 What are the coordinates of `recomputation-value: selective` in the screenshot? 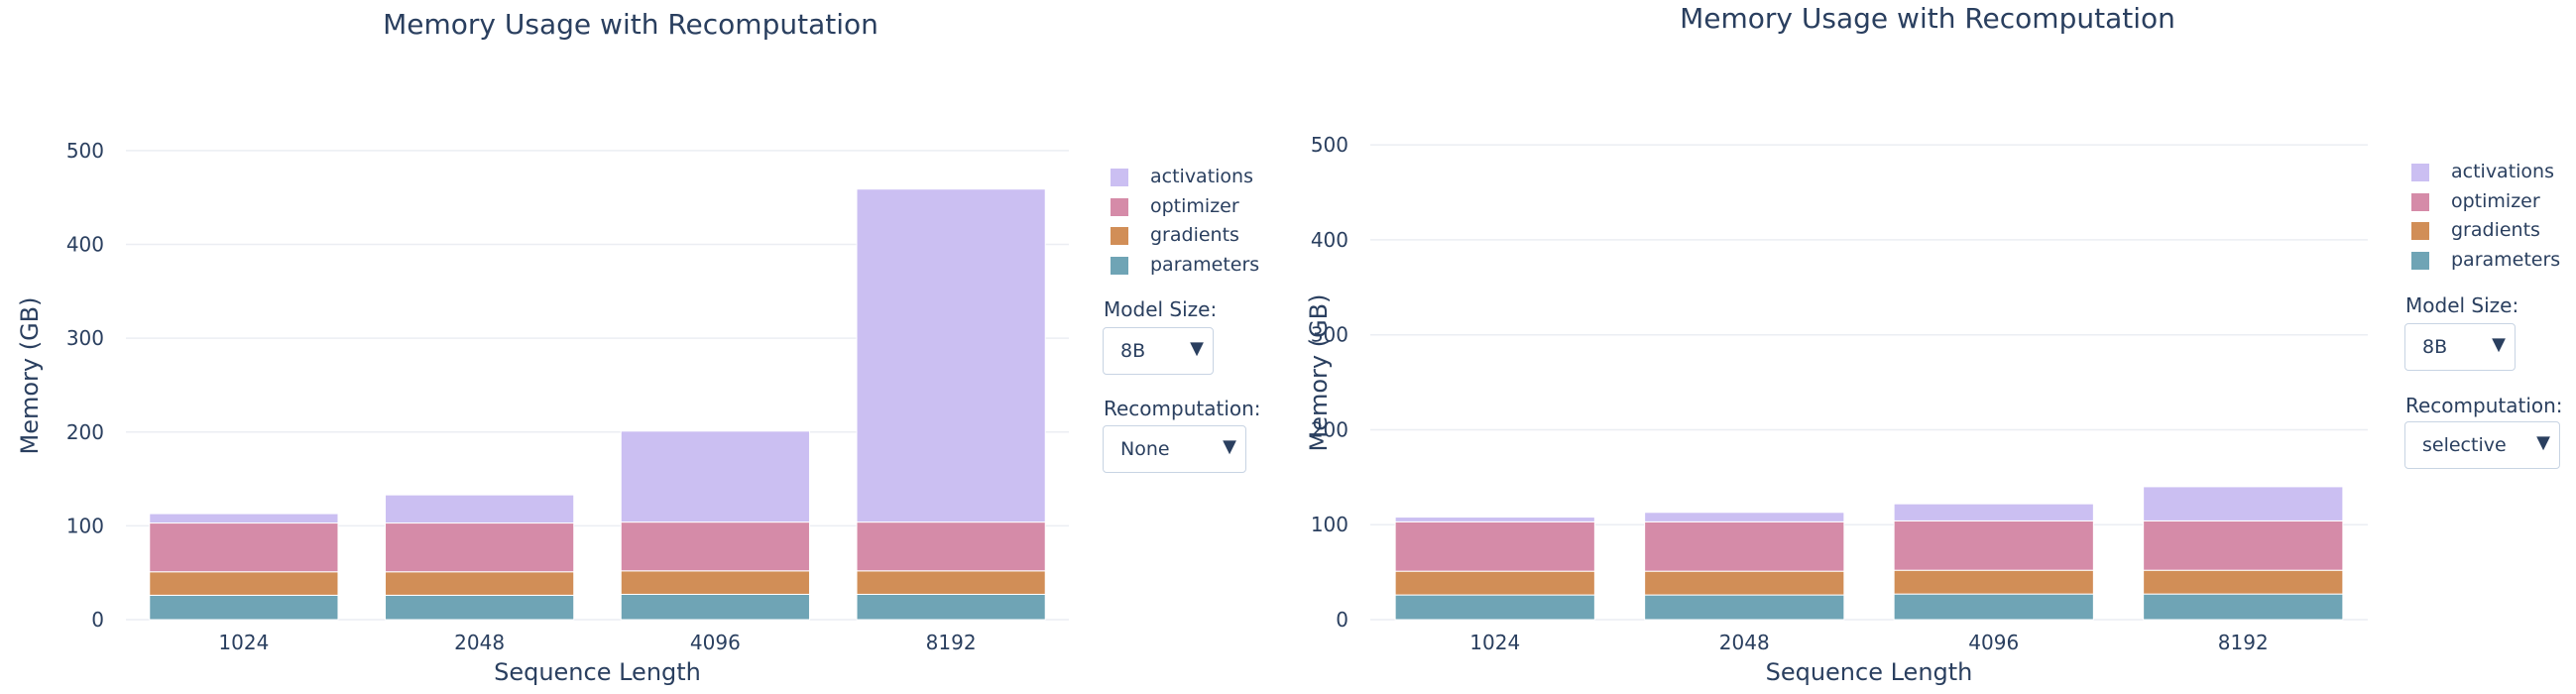 It's located at (2465, 445).